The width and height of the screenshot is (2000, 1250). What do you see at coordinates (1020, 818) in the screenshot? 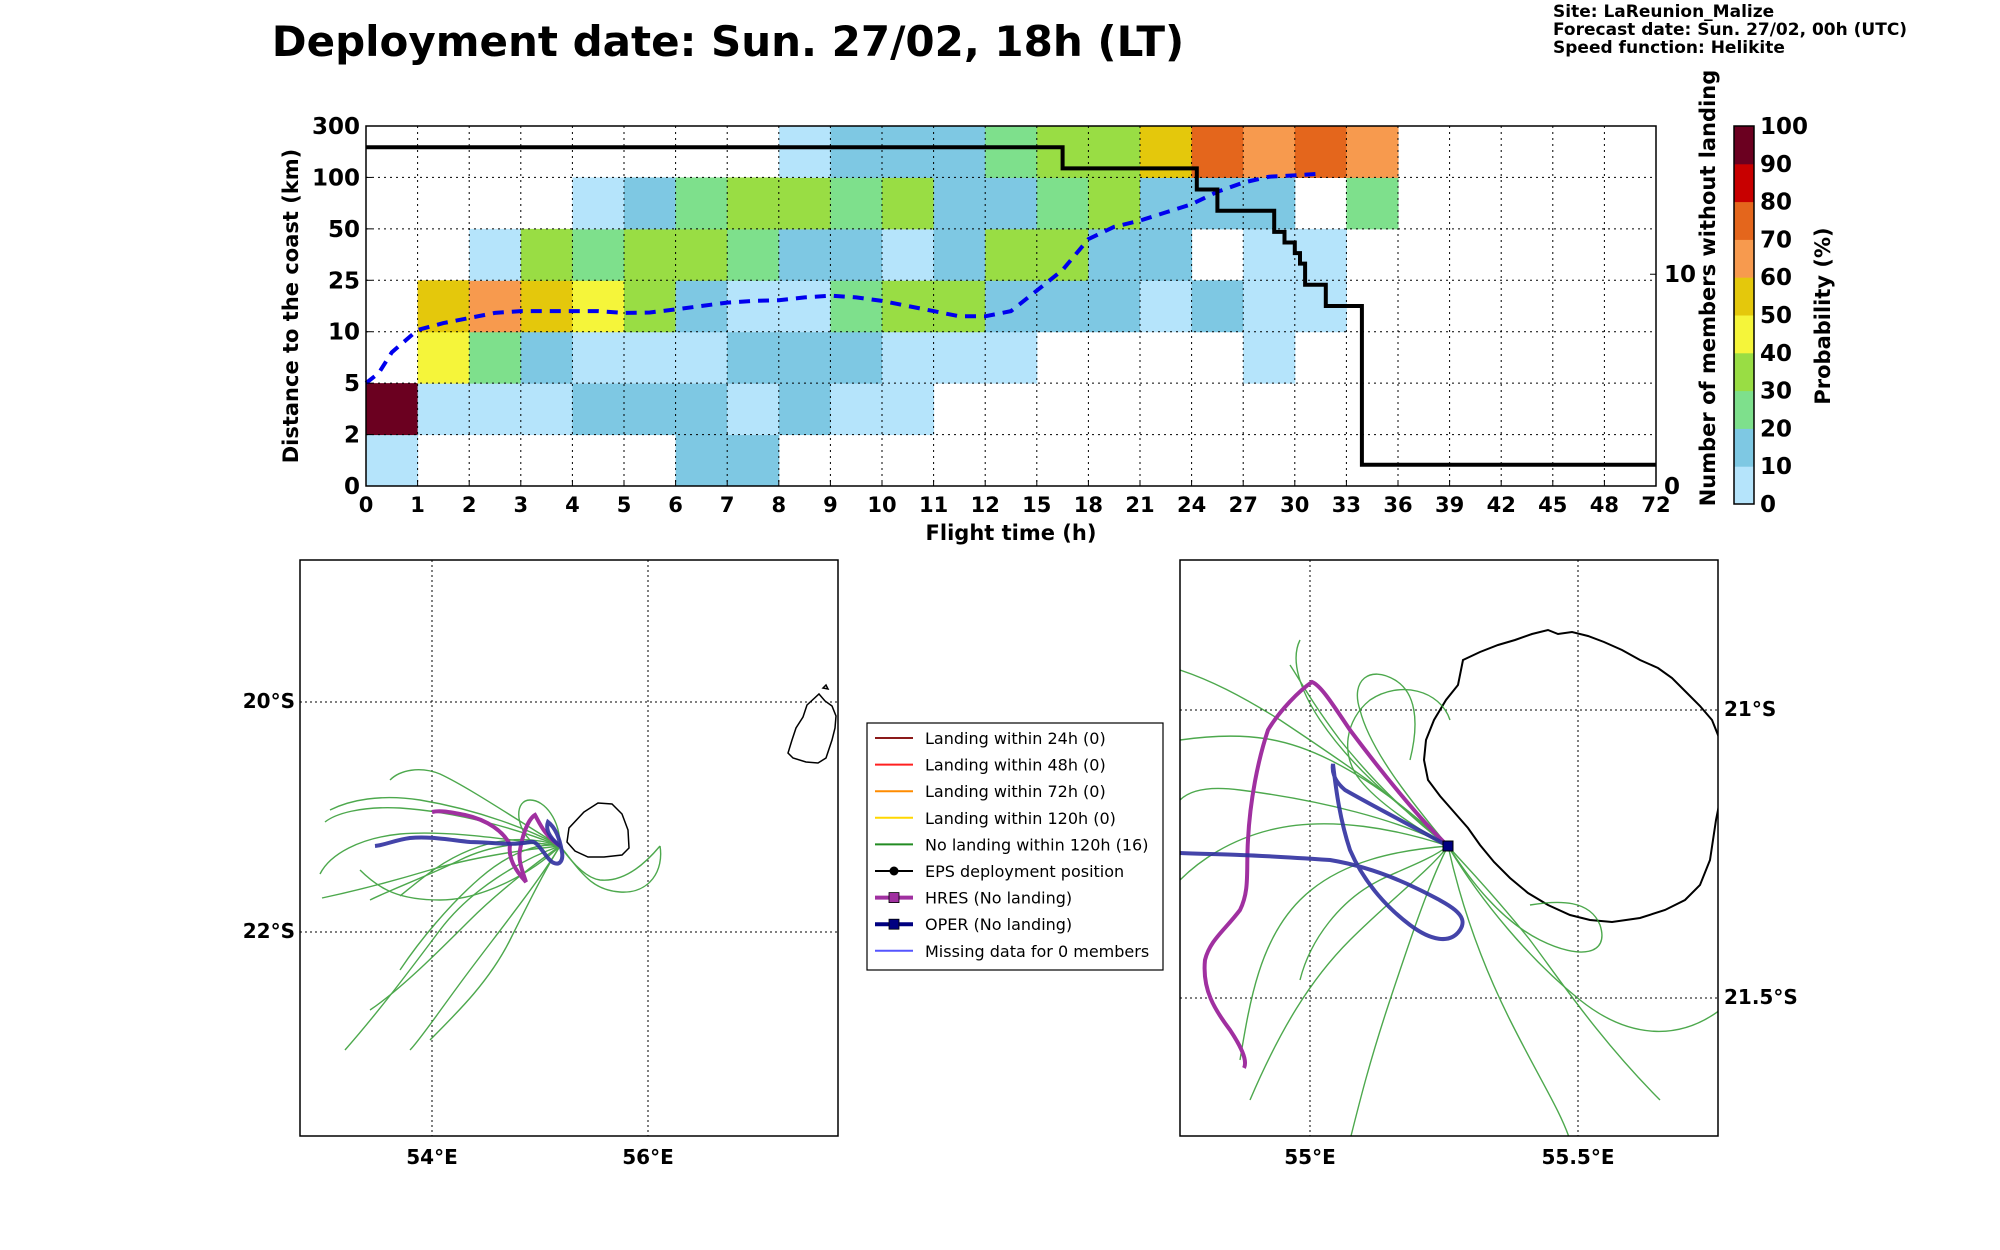
I see `legend-label: Landing within 120h (0)` at bounding box center [1020, 818].